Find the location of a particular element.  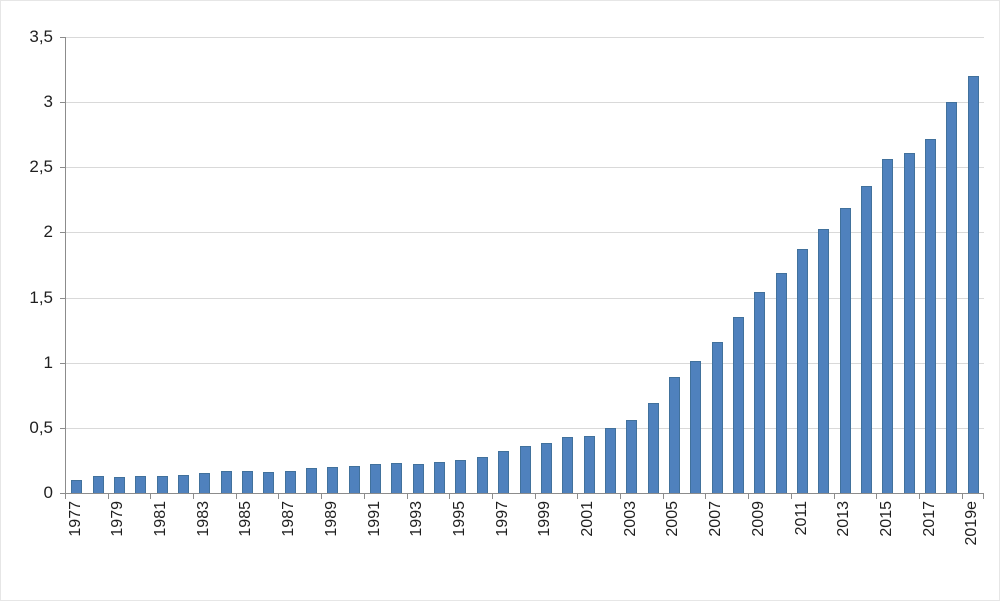

bar-2012 is located at coordinates (823, 361).